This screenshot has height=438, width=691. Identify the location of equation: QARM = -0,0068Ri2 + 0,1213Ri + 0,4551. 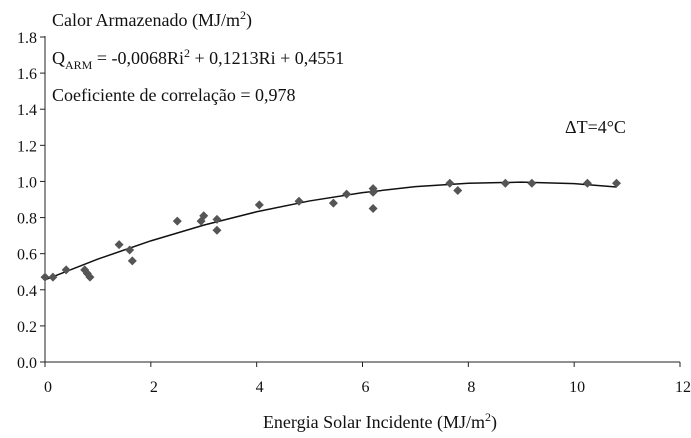
(198, 59).